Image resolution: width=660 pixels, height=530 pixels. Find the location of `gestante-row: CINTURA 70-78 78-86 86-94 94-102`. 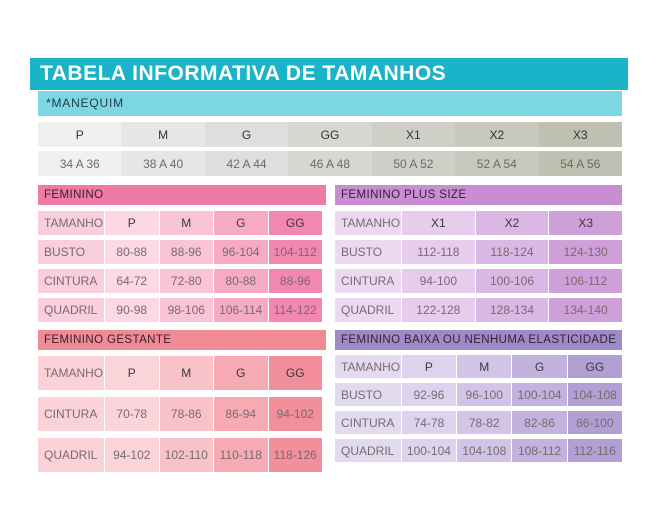

gestante-row: CINTURA 70-78 78-86 86-94 94-102 is located at coordinates (182, 414).